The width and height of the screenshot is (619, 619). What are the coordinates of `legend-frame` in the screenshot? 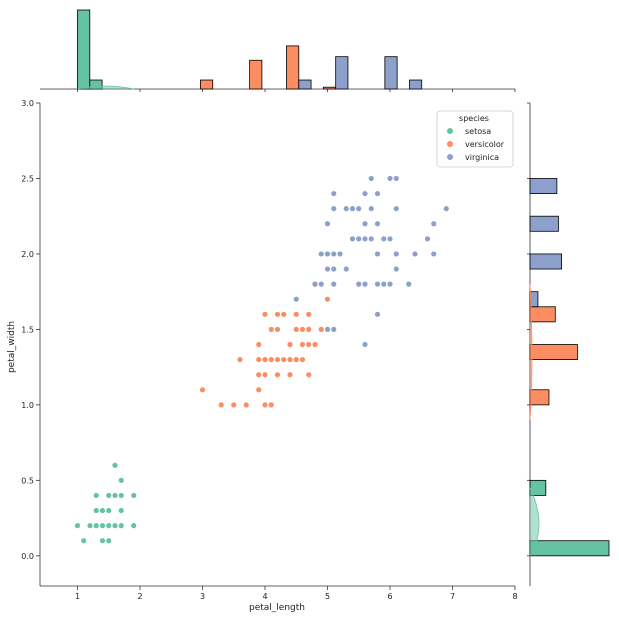 It's located at (475, 139).